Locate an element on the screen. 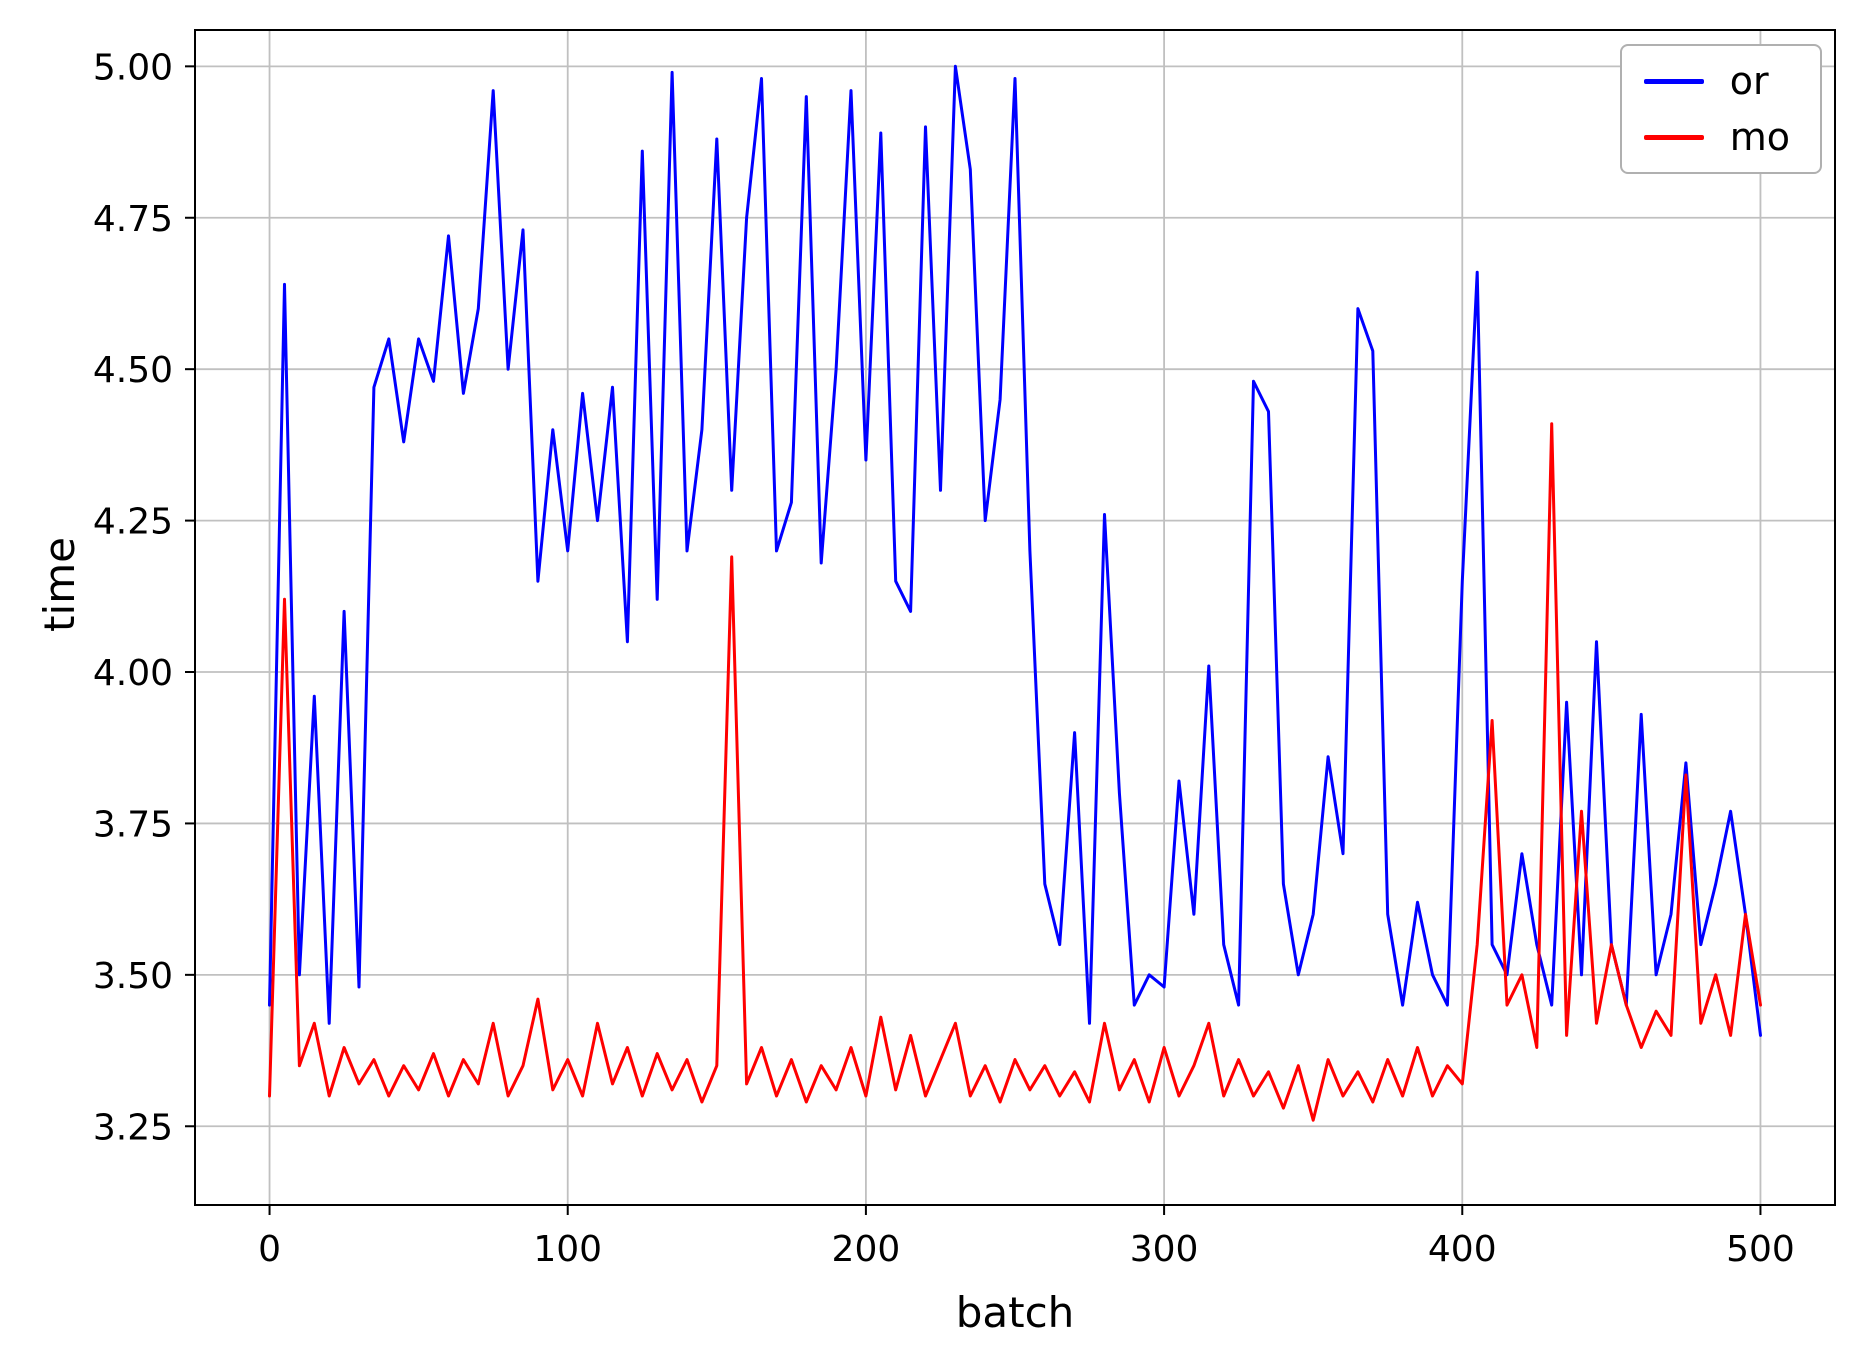 This screenshot has height=1358, width=1872. x-tick-label: 100 is located at coordinates (567, 1249).